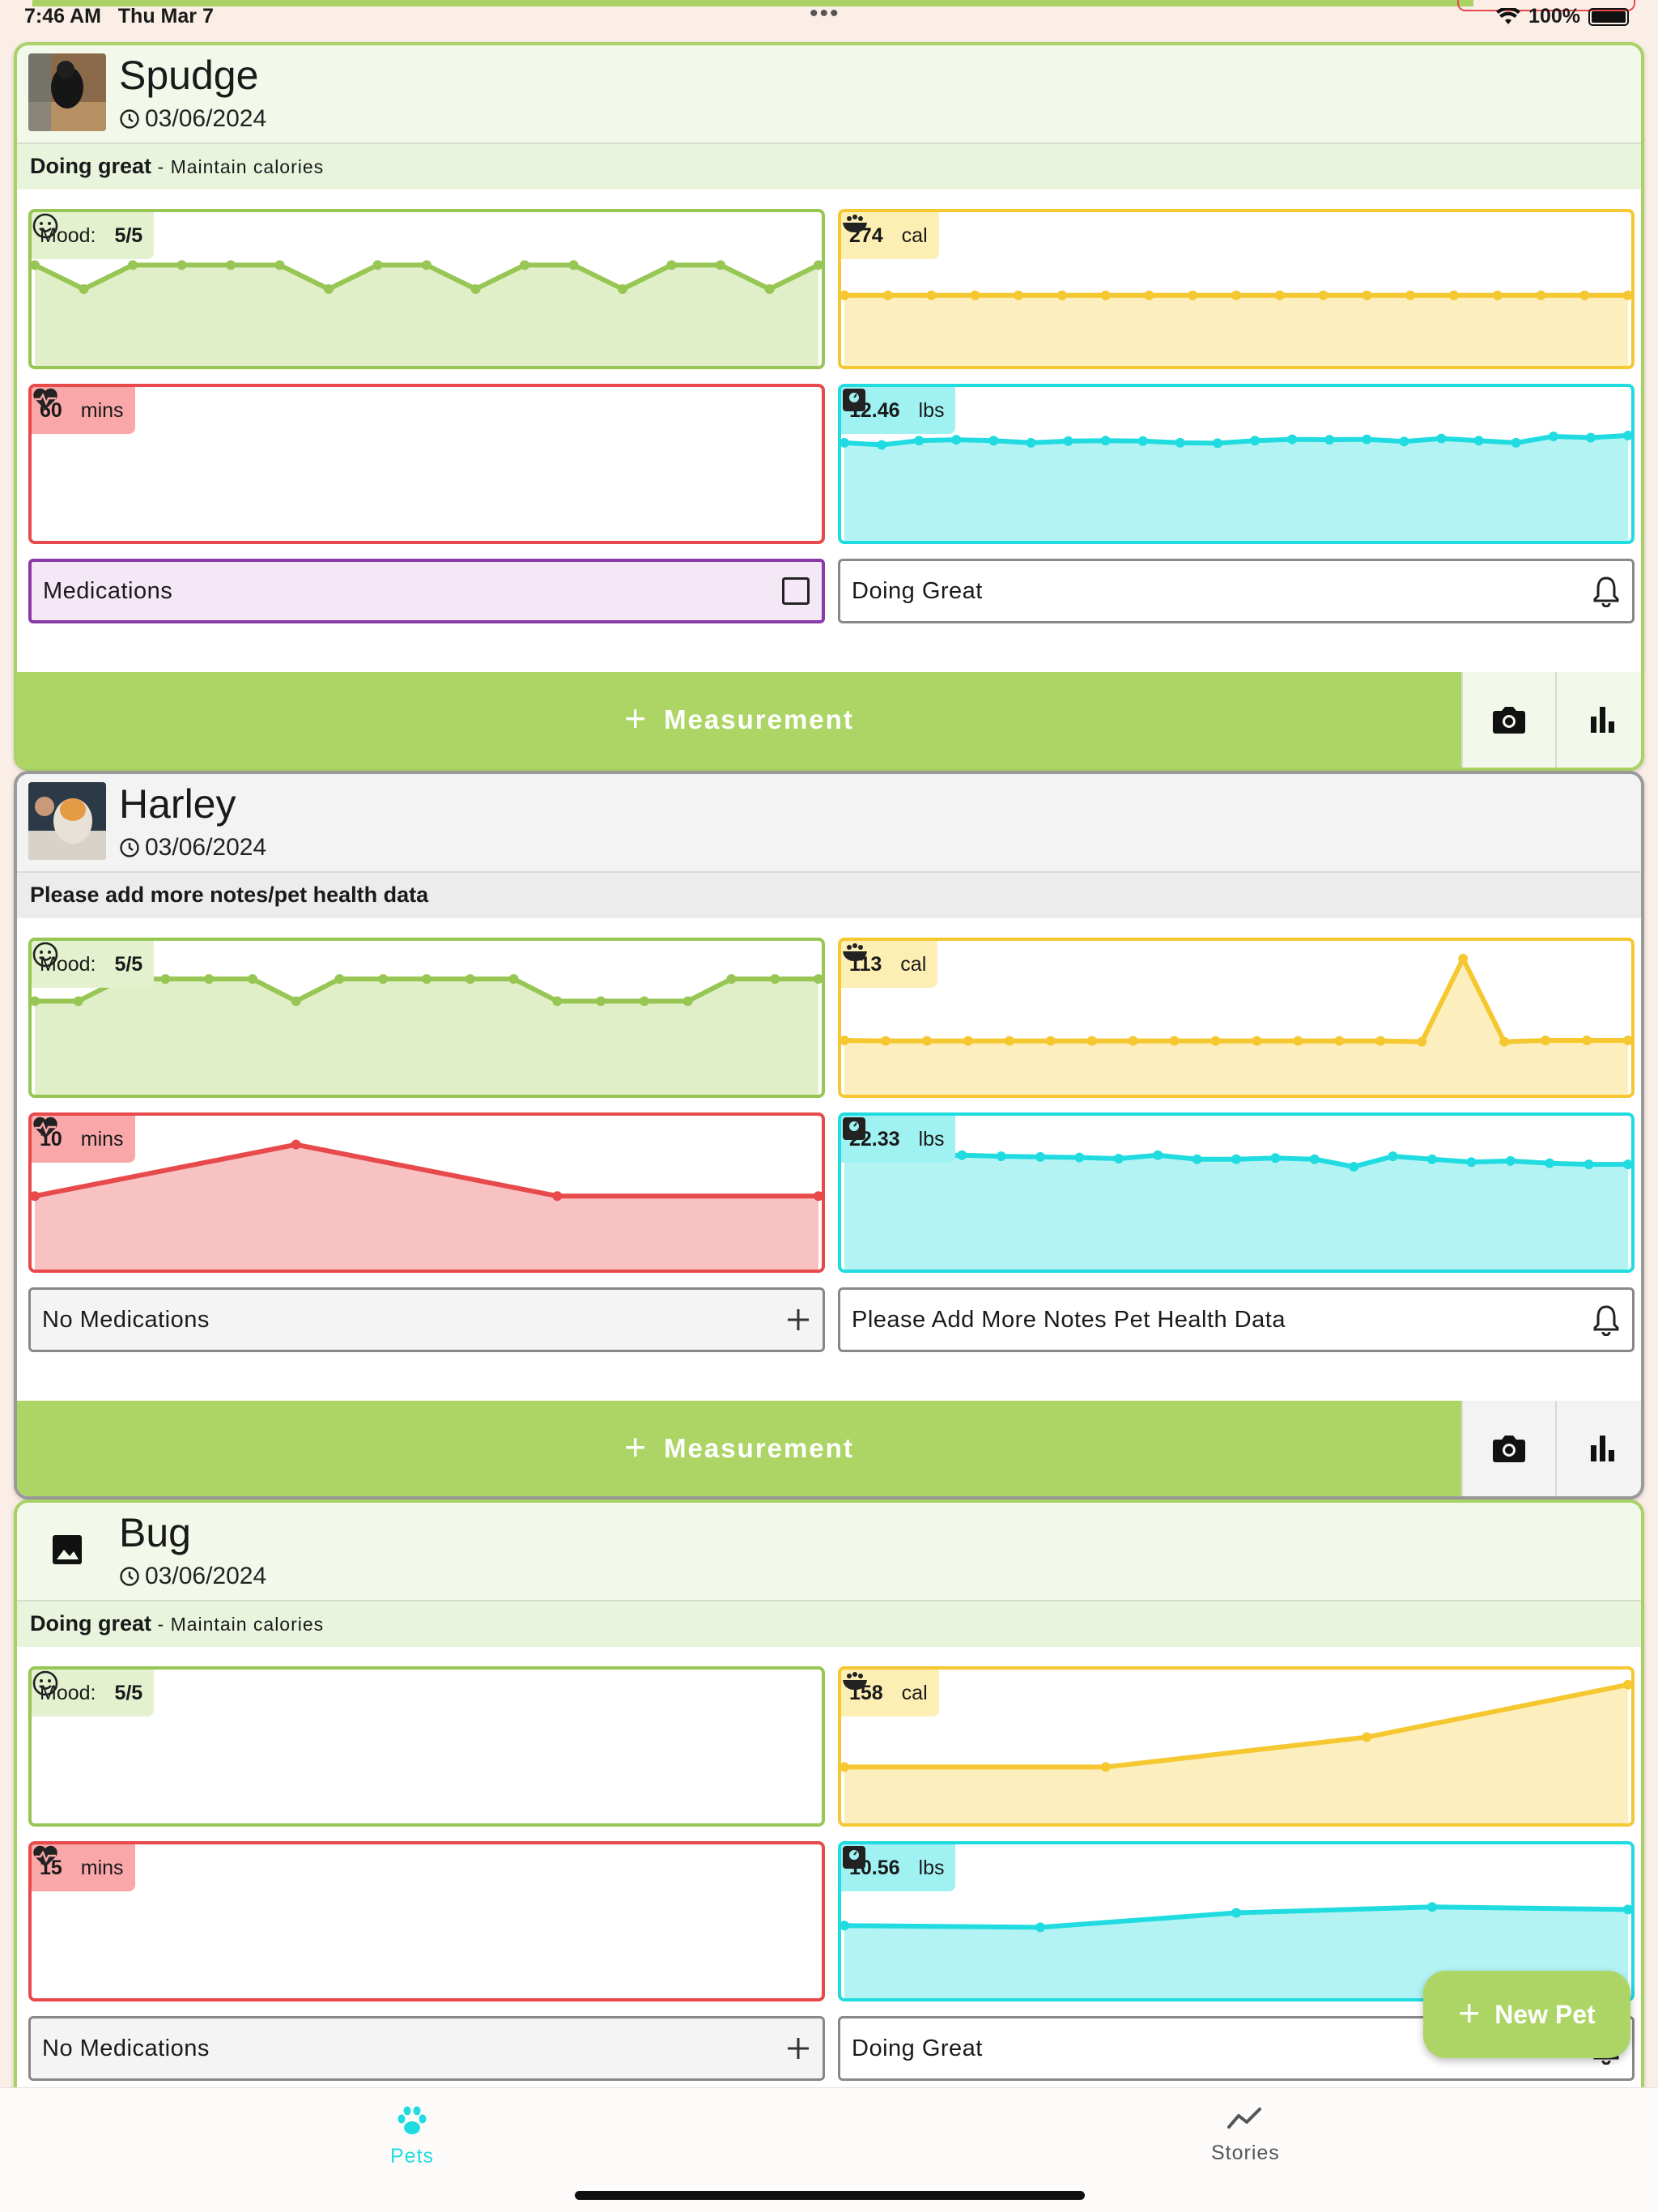 This screenshot has height=2212, width=1658. What do you see at coordinates (1236, 289) in the screenshot?
I see `calories-chart: 274 cal` at bounding box center [1236, 289].